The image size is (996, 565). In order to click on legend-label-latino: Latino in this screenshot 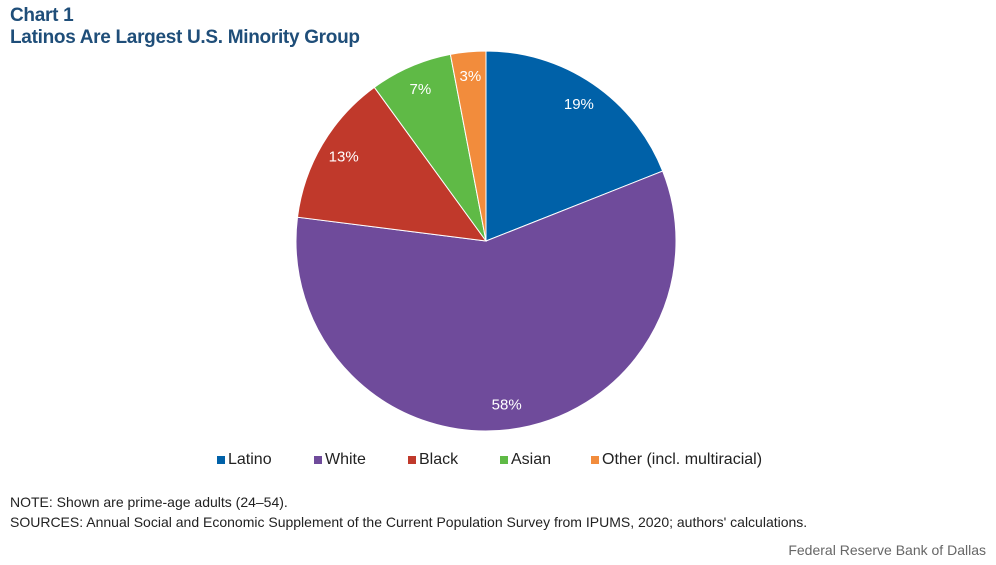, I will do `click(250, 459)`.